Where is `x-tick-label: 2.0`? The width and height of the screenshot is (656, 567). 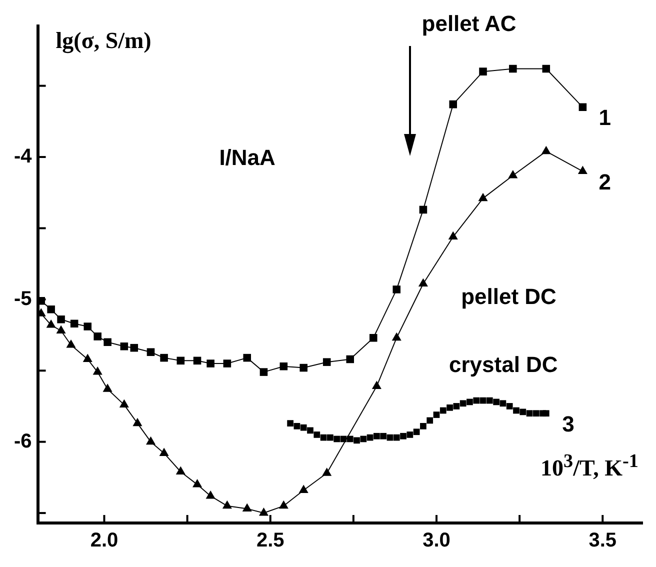
x-tick-label: 2.0 is located at coordinates (104, 541).